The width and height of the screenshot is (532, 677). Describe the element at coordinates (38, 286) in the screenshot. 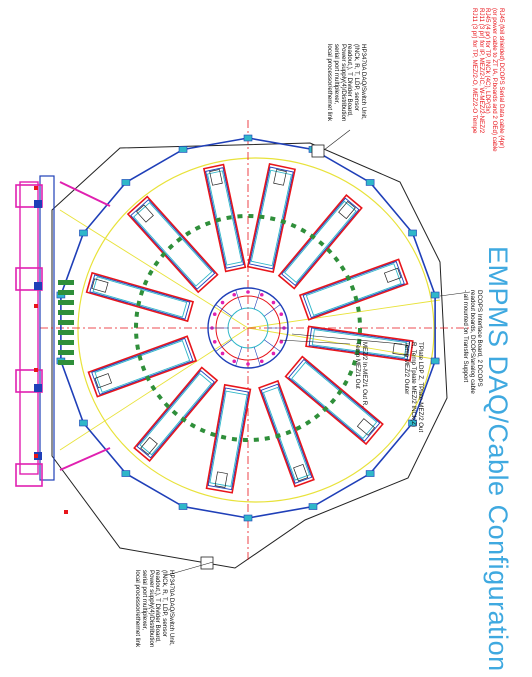

I see `support-block` at that location.